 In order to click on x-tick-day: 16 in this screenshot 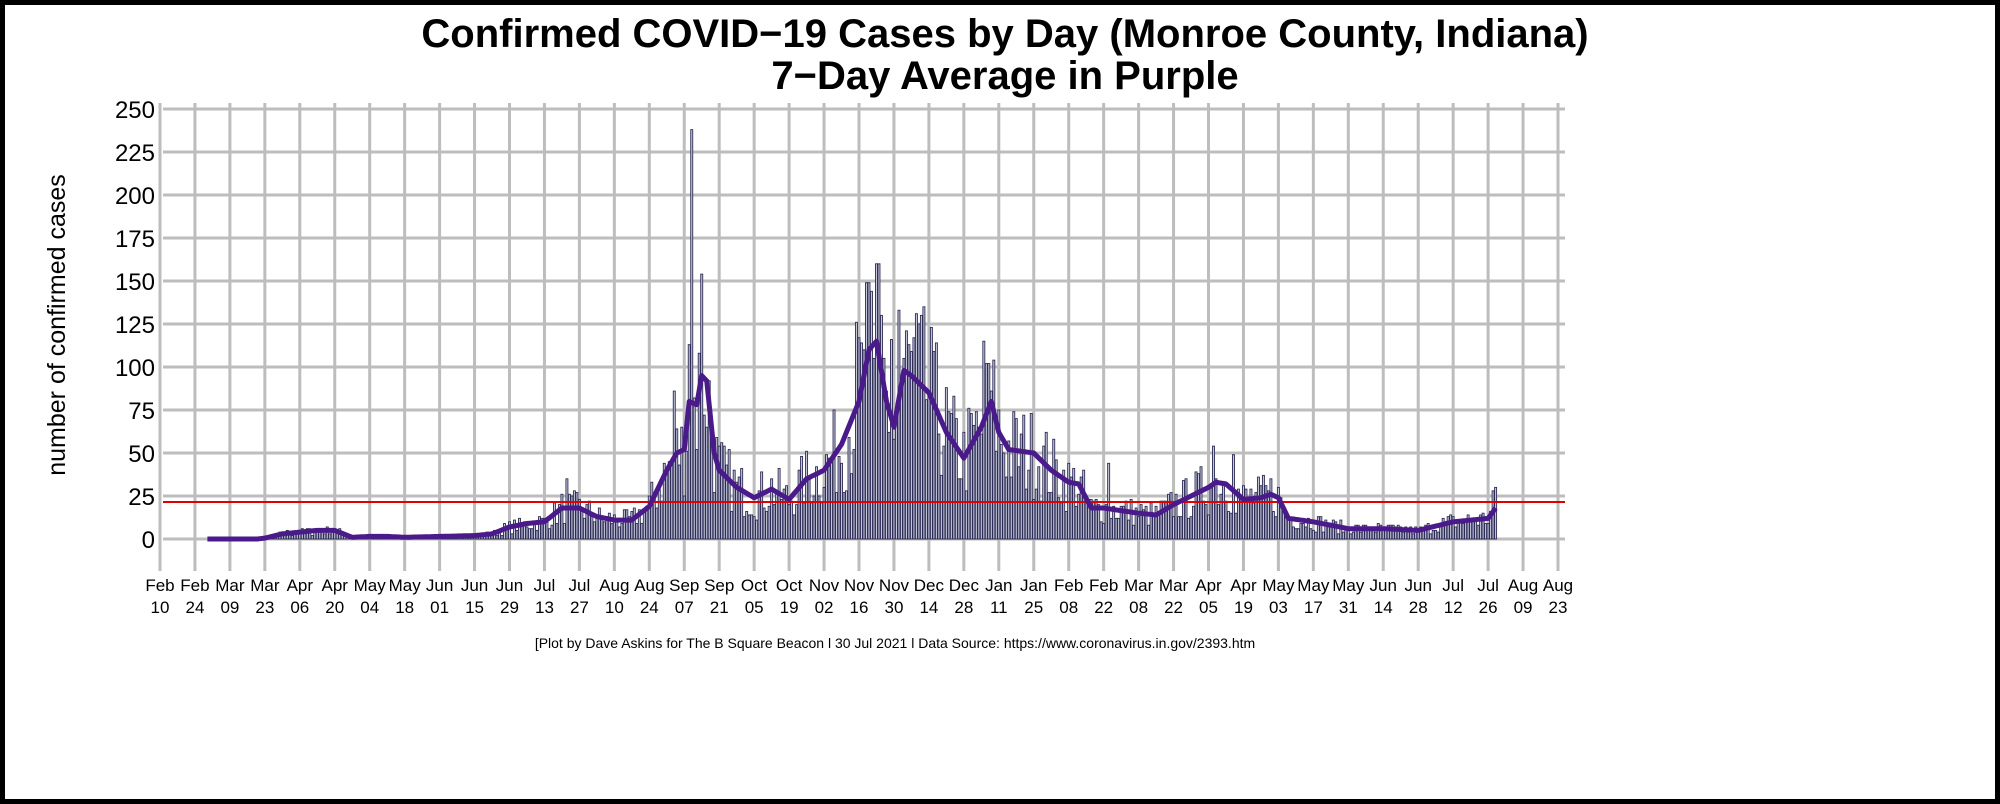, I will do `click(859, 607)`.